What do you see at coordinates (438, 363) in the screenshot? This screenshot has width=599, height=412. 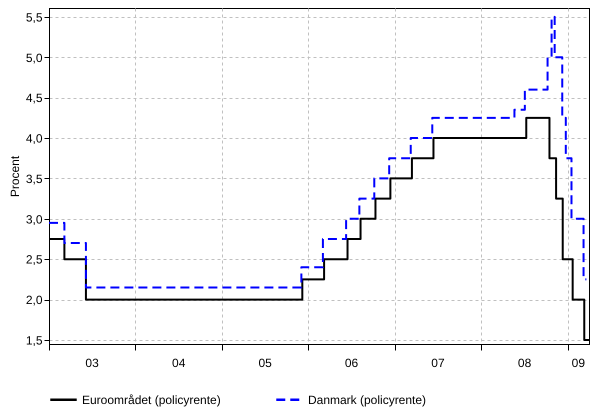 I see `x-tick-label: 07` at bounding box center [438, 363].